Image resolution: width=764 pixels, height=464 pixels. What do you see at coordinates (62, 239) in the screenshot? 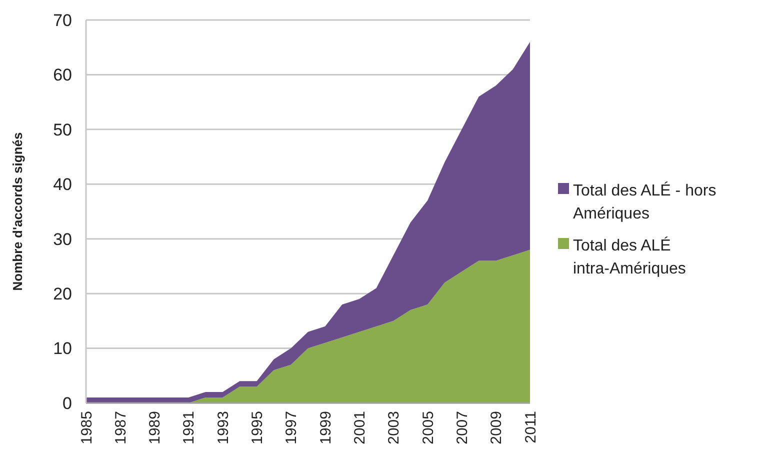
I see `y-tick-label: 30` at bounding box center [62, 239].